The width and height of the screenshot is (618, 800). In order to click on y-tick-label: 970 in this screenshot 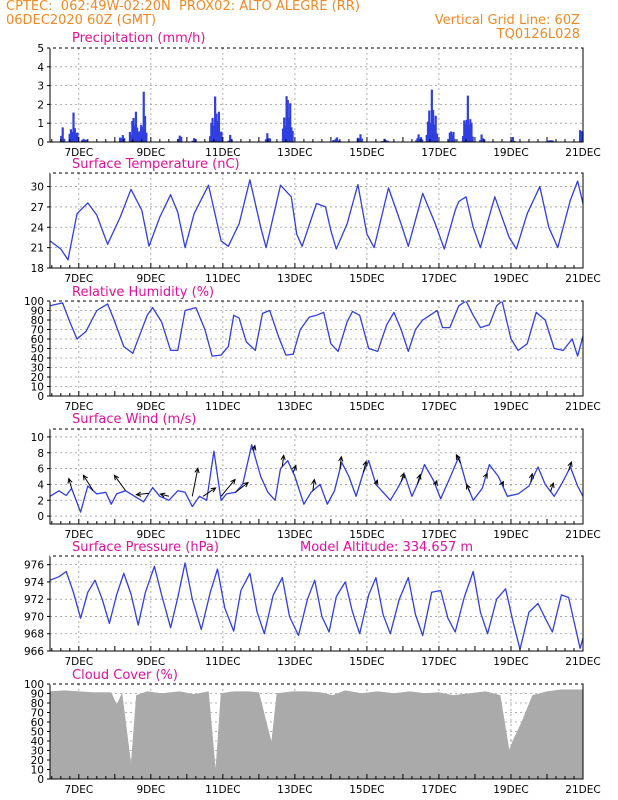, I will do `click(34, 617)`.